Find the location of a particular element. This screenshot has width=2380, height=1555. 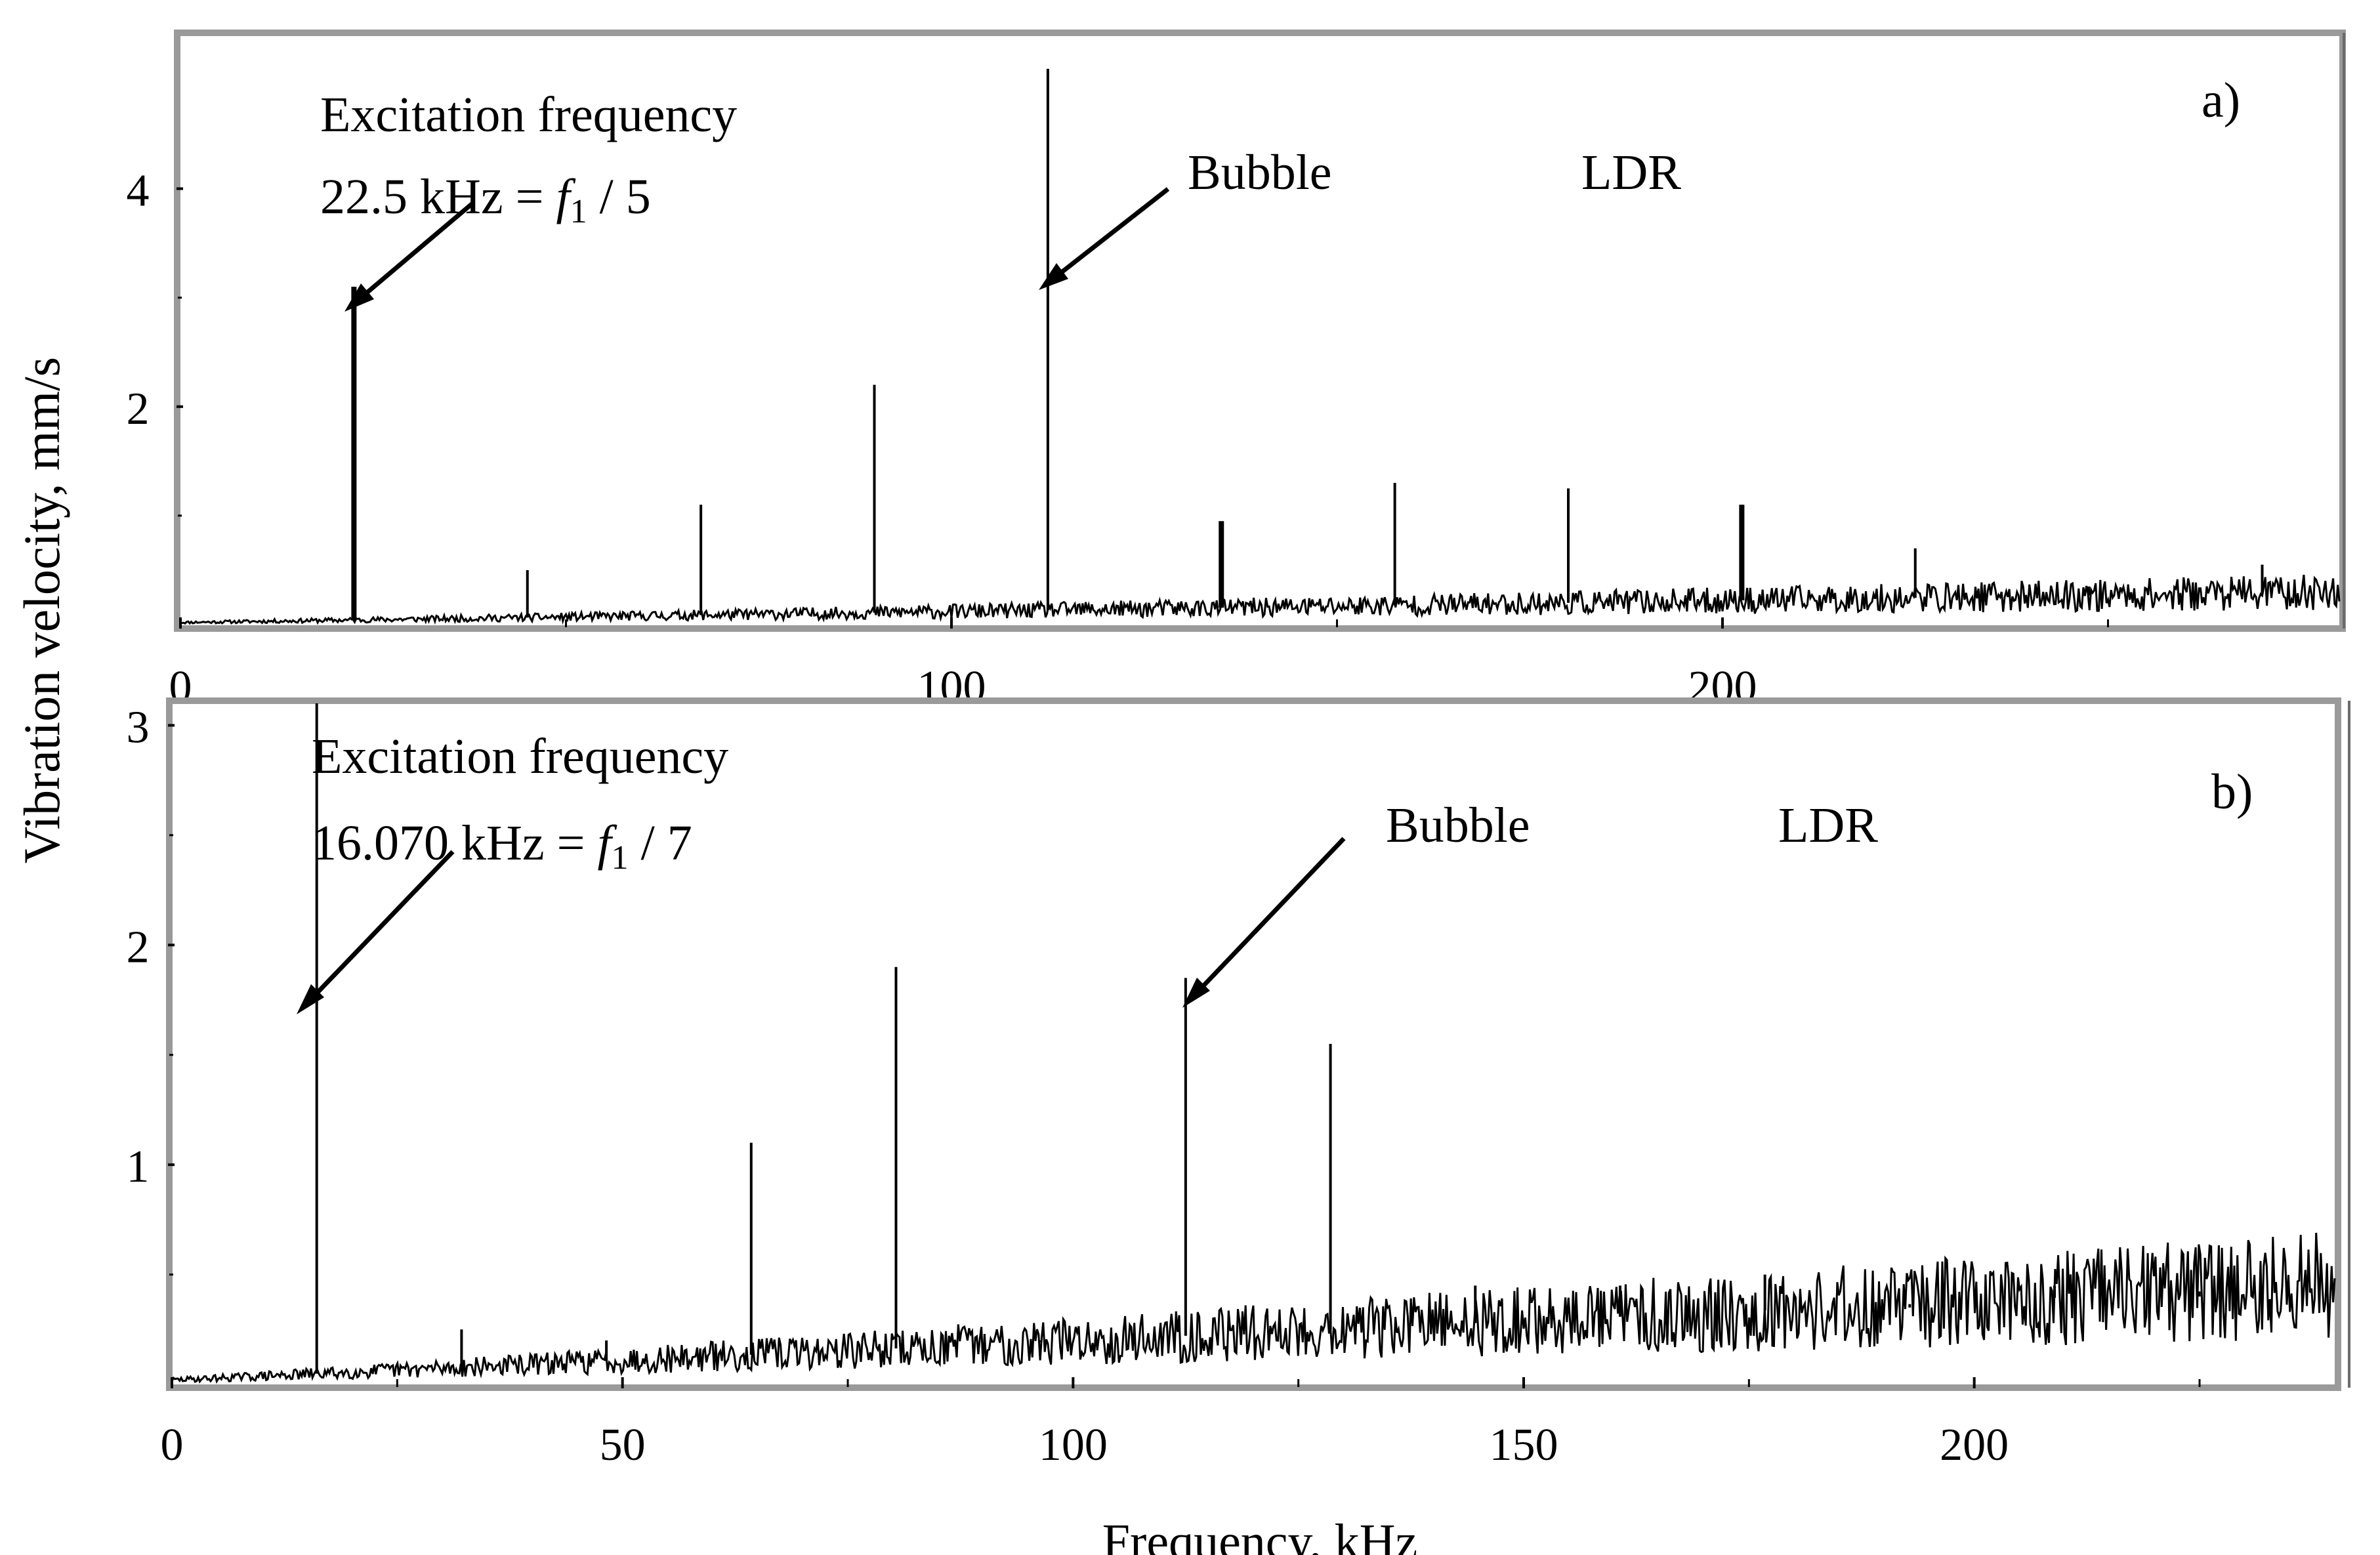

panel-a-excitation-arrowhead is located at coordinates (359, 297).